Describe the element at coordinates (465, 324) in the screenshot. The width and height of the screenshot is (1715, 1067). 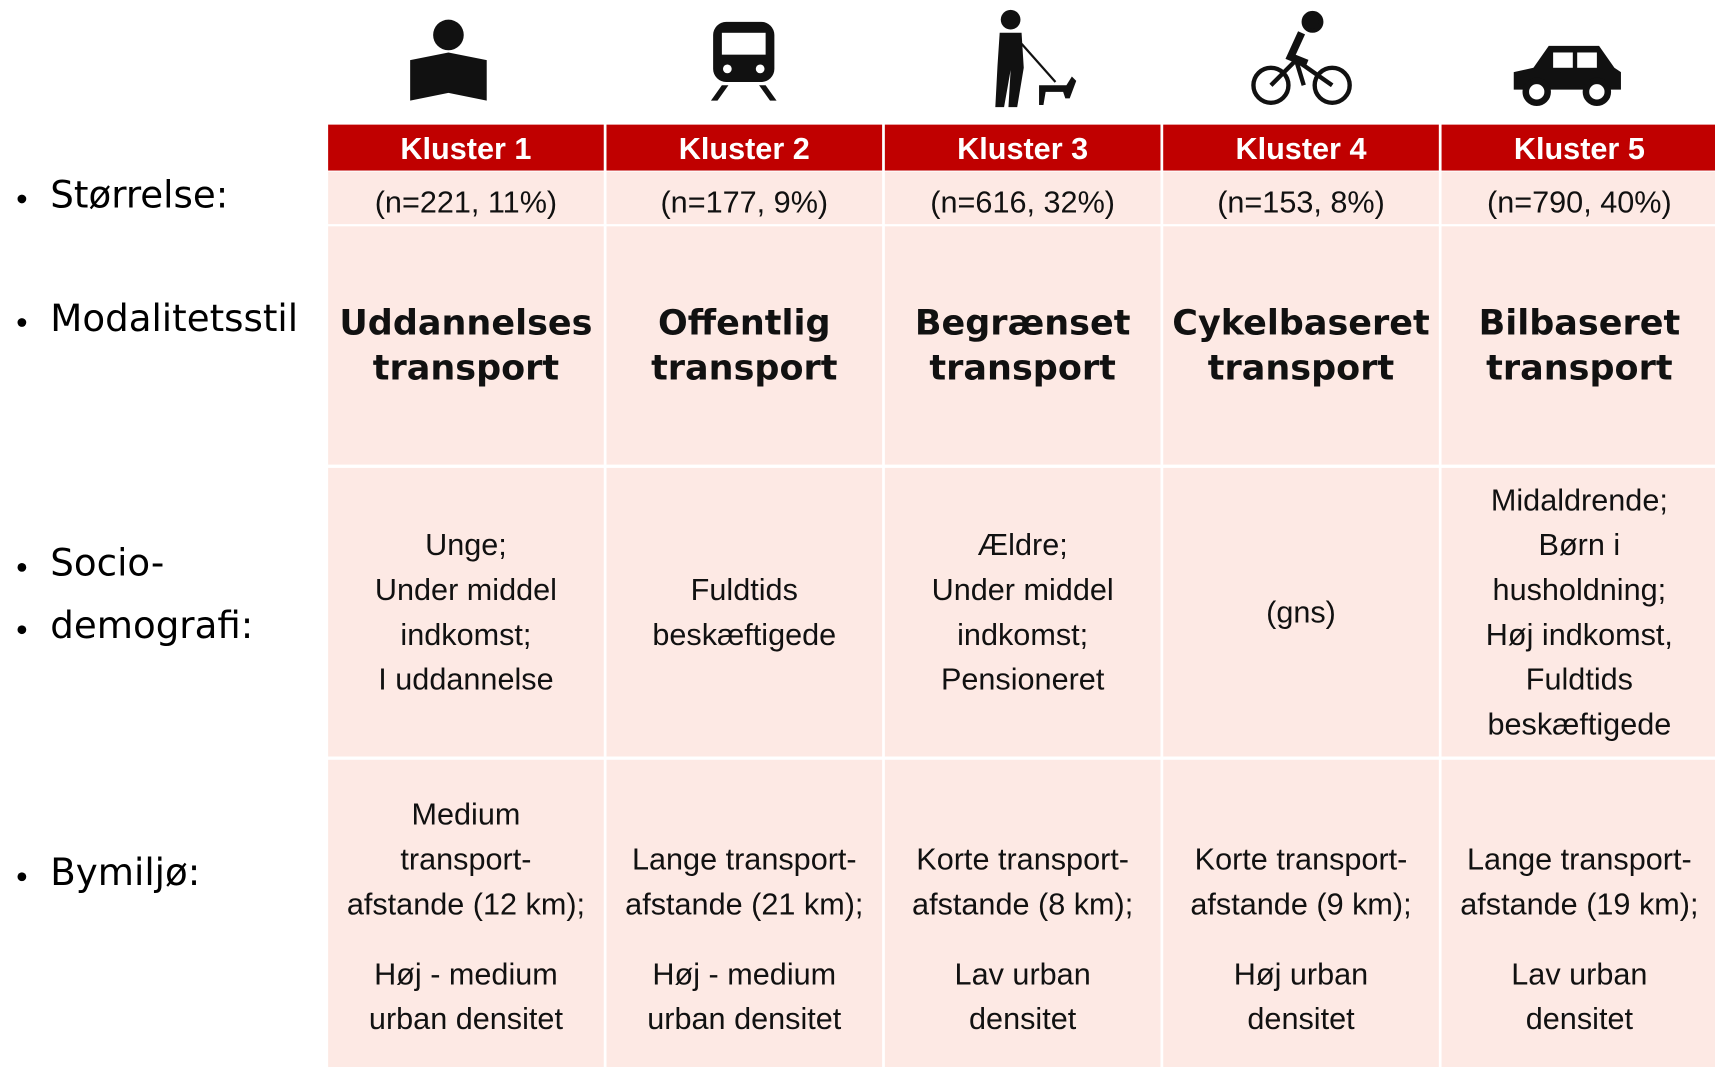
I see `modality-style: Uddannelses` at that location.